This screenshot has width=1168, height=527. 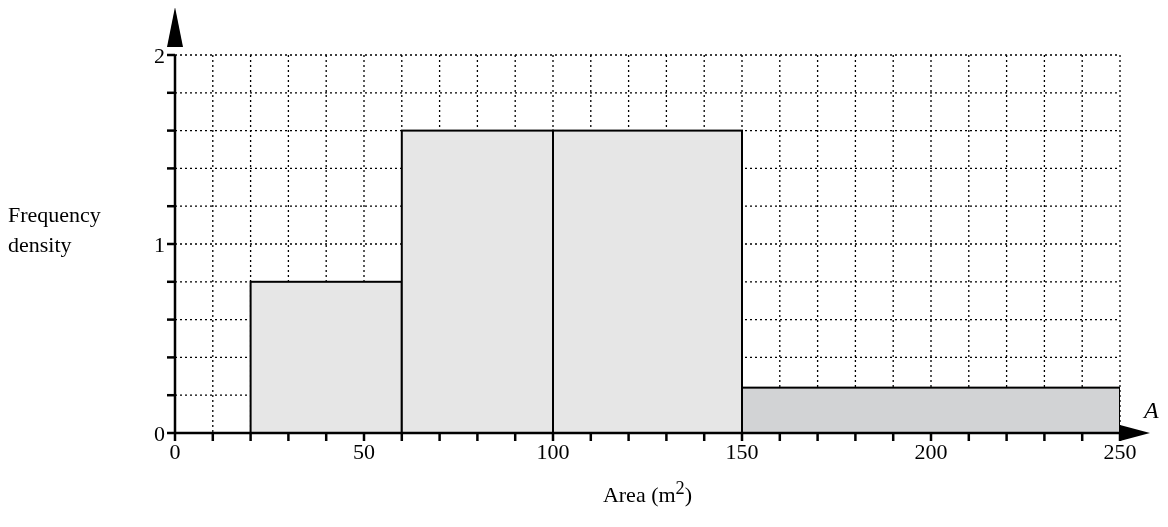 What do you see at coordinates (1151, 410) in the screenshot?
I see `text: A` at bounding box center [1151, 410].